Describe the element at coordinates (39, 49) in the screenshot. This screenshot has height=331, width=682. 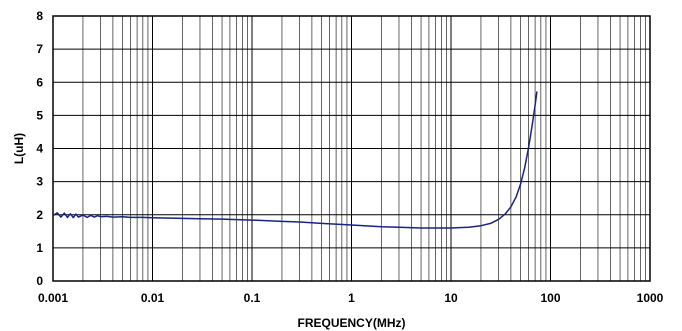
I see `y-tick-label: 7` at that location.